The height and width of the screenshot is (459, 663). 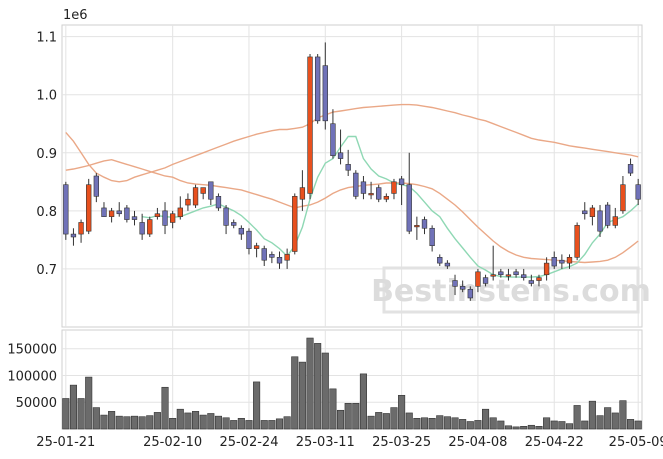 What do you see at coordinates (46, 270) in the screenshot?
I see `price-tick-label: 0.7` at bounding box center [46, 270].